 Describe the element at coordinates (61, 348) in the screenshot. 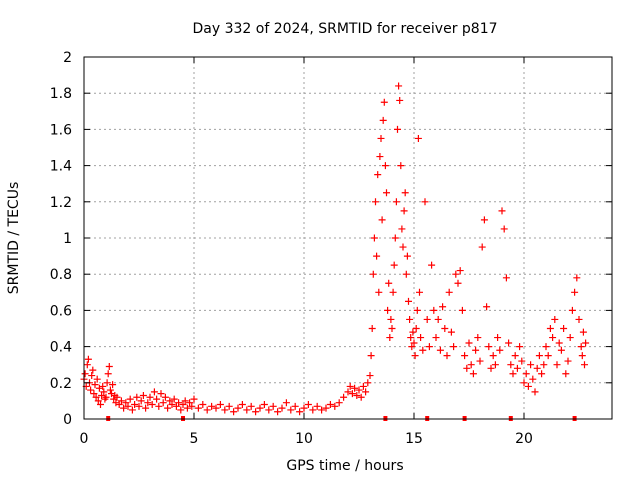

I see `y-tick-label: 0.4` at that location.